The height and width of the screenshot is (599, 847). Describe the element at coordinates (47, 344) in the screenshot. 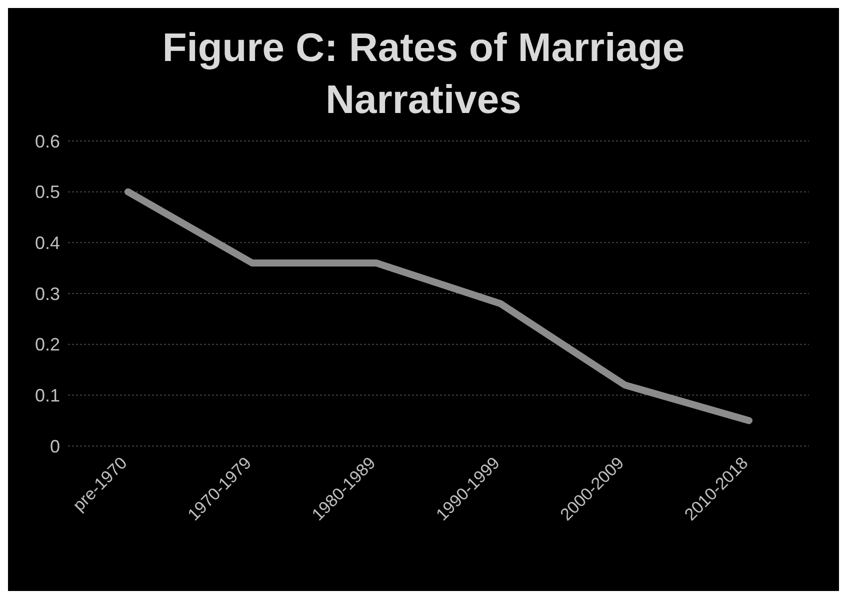

I see `y-tick-label: 0.2` at that location.